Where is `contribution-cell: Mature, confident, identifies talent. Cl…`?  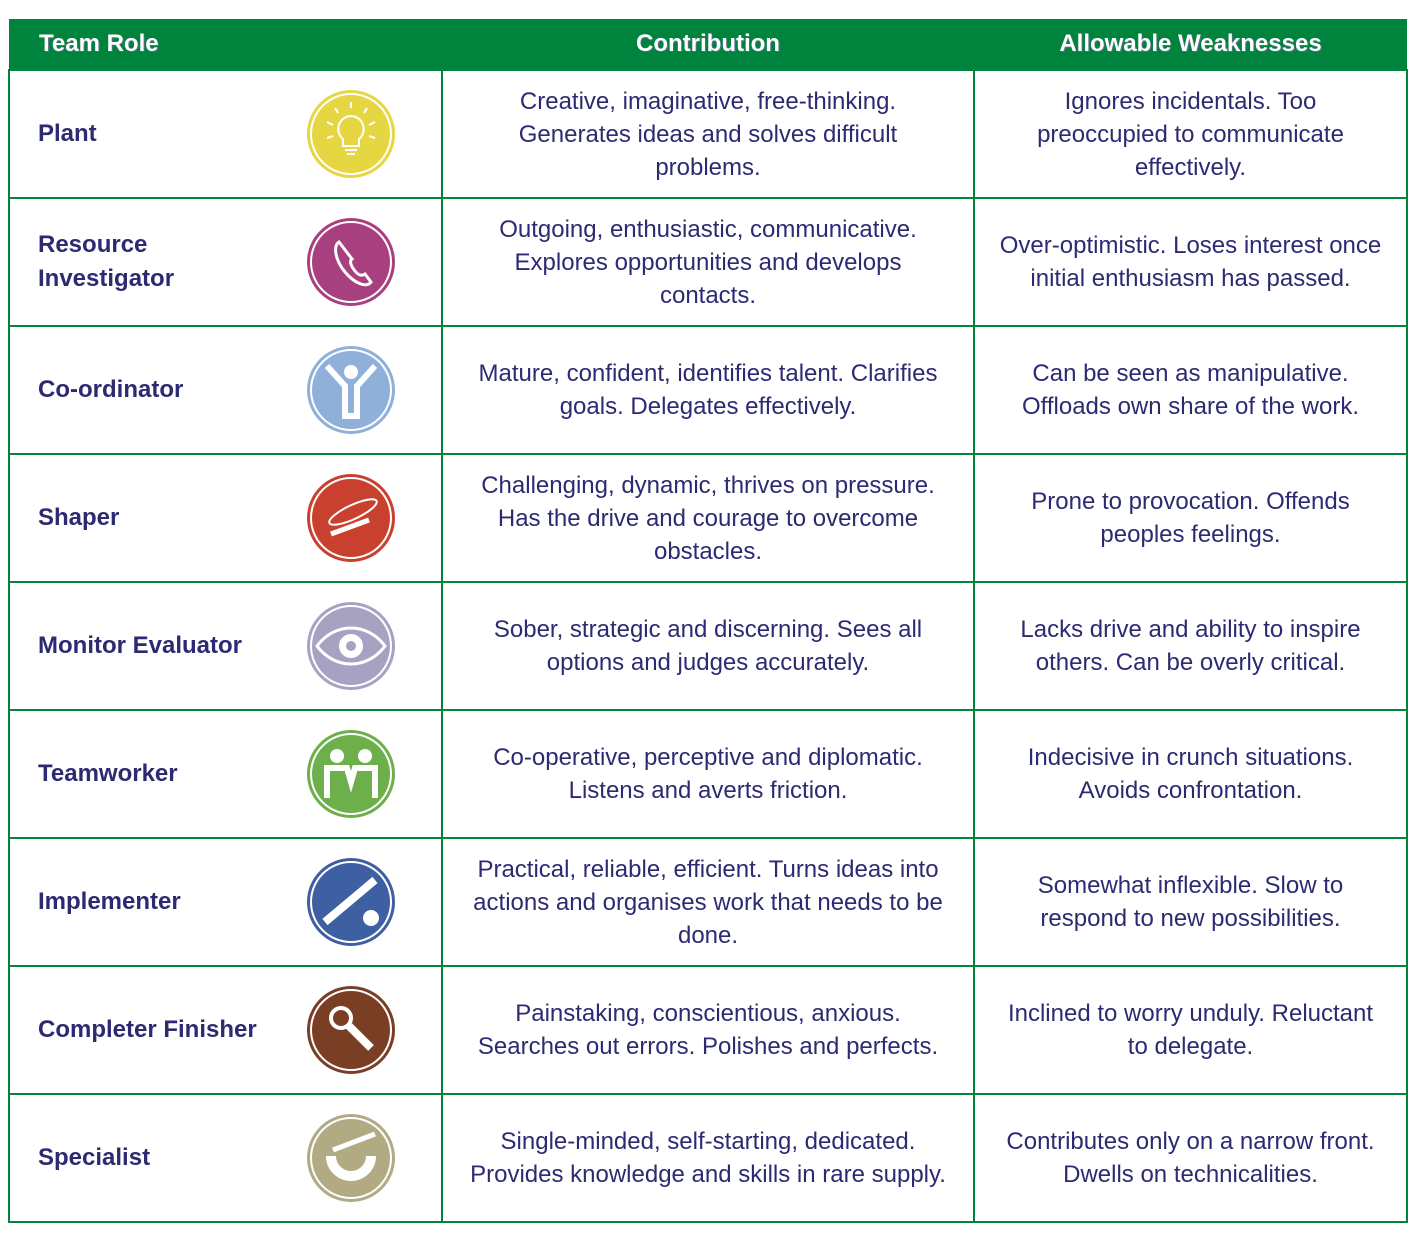 contribution-cell: Mature, confident, identifies talent. Cl… is located at coordinates (708, 390).